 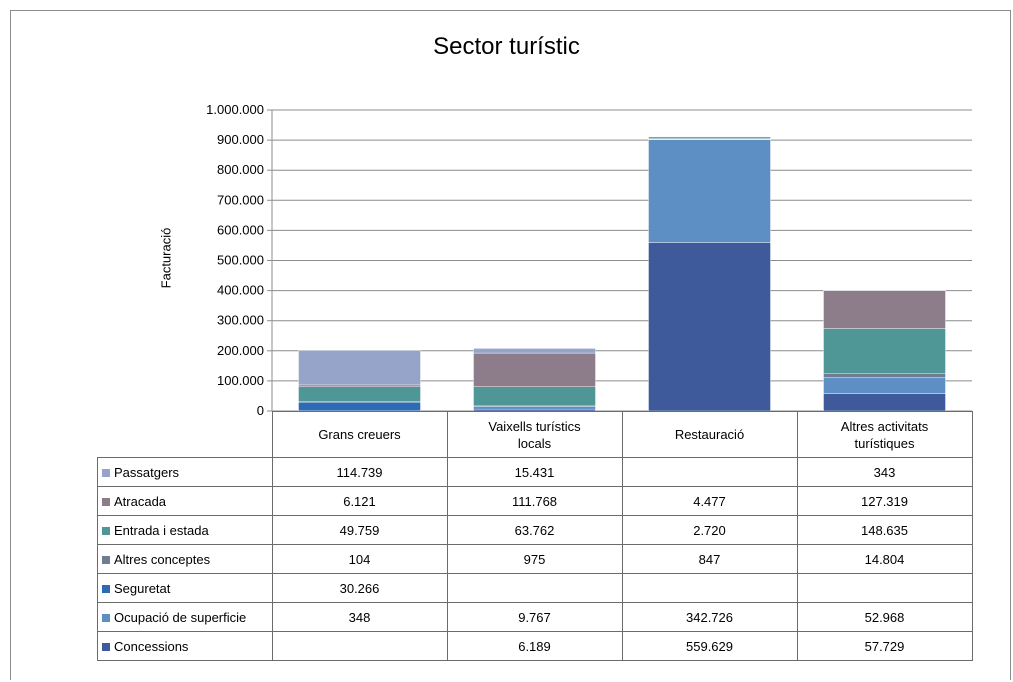 What do you see at coordinates (185, 434) in the screenshot?
I see `table-corner` at bounding box center [185, 434].